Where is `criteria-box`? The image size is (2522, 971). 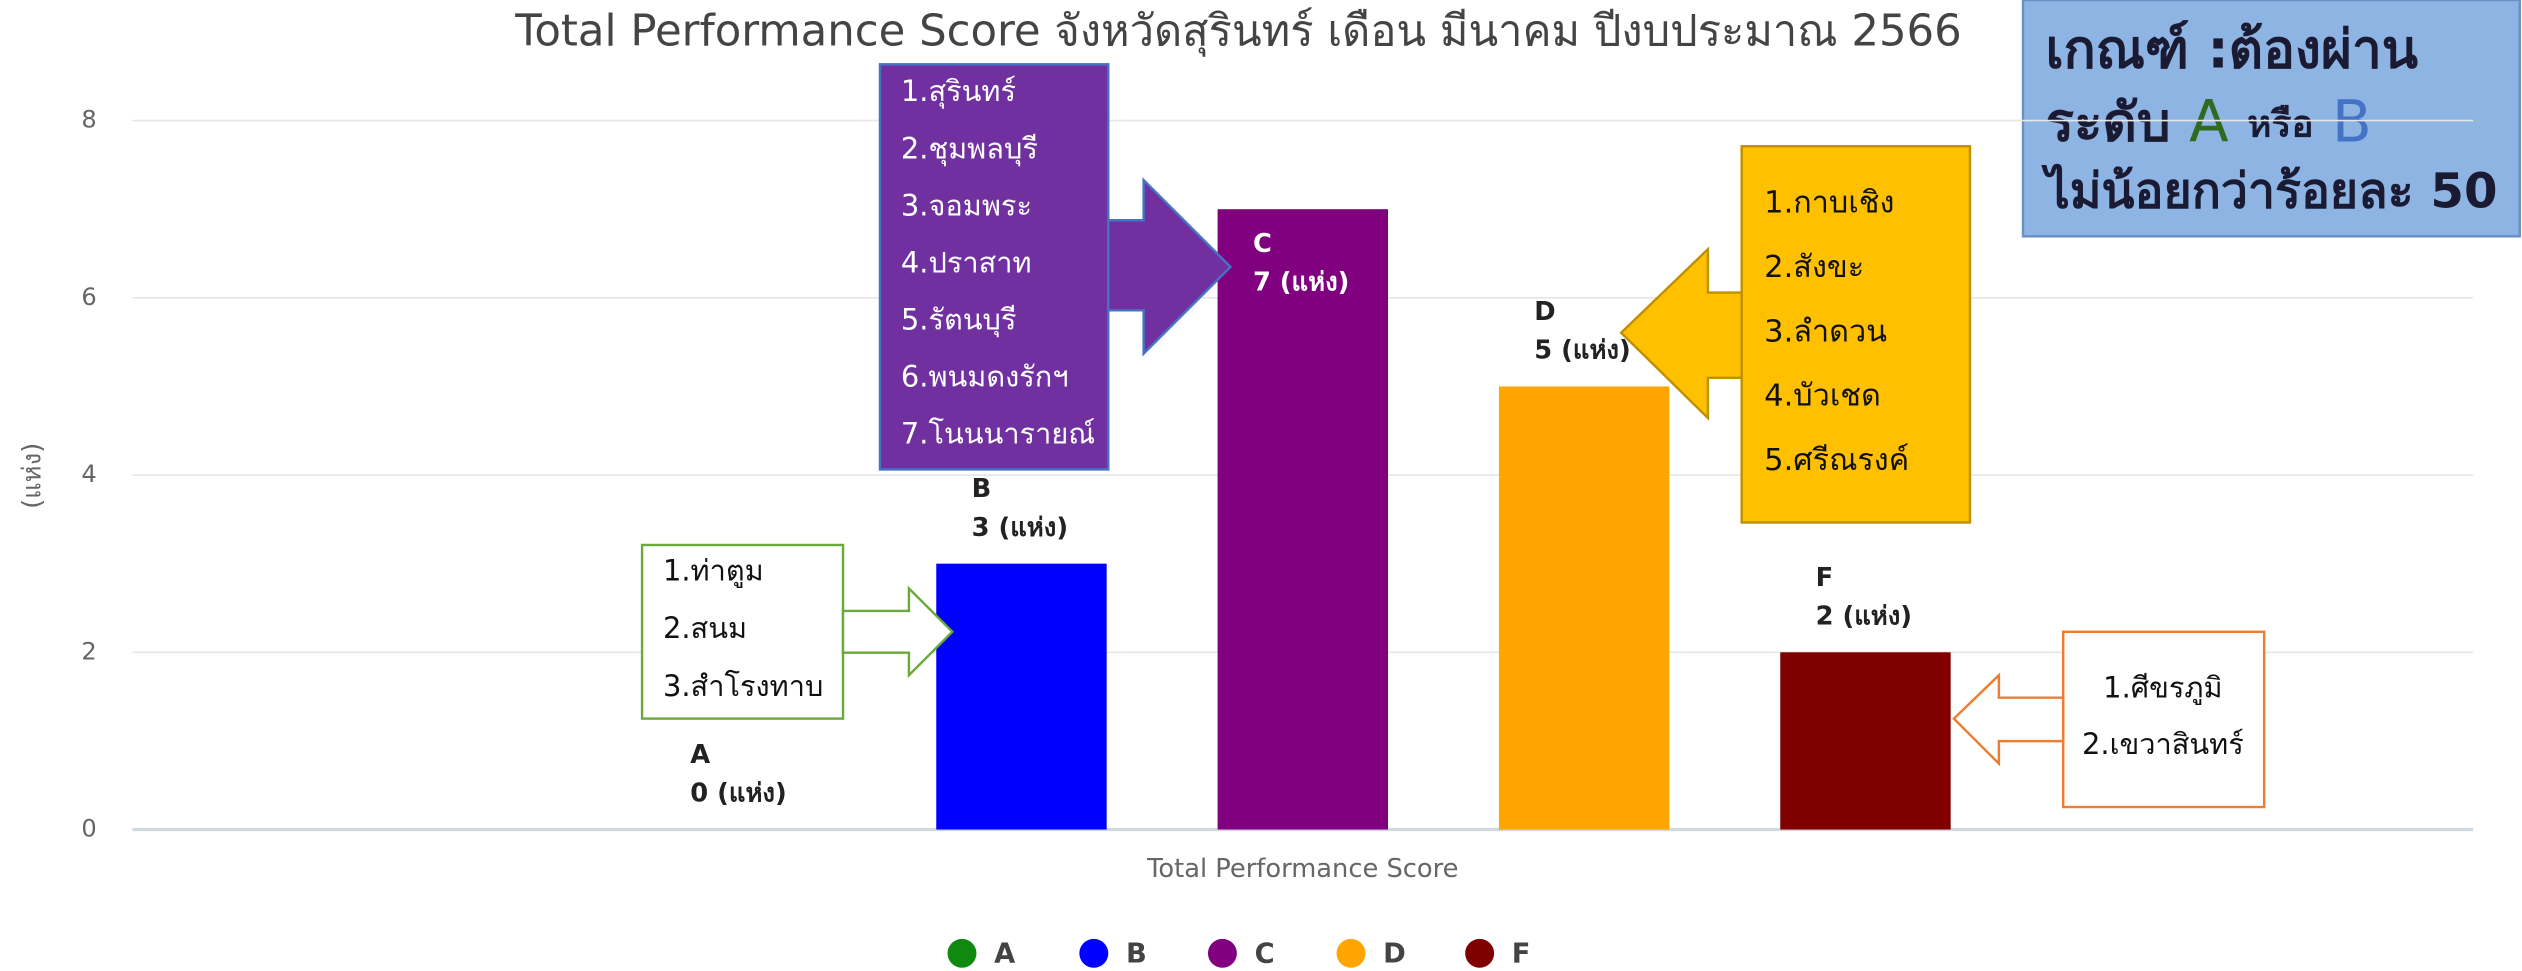 criteria-box is located at coordinates (2271, 119).